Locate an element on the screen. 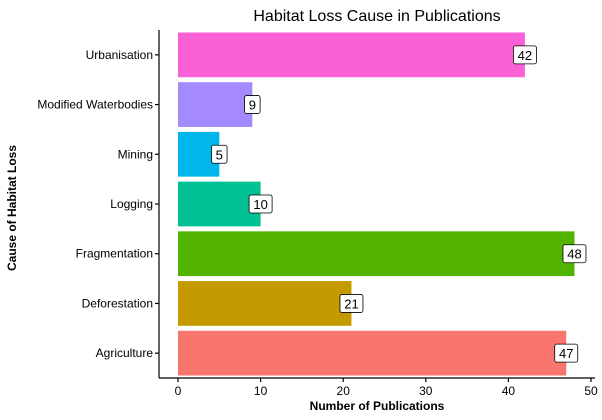  data-label-box-modified-waterbodies is located at coordinates (252, 104).